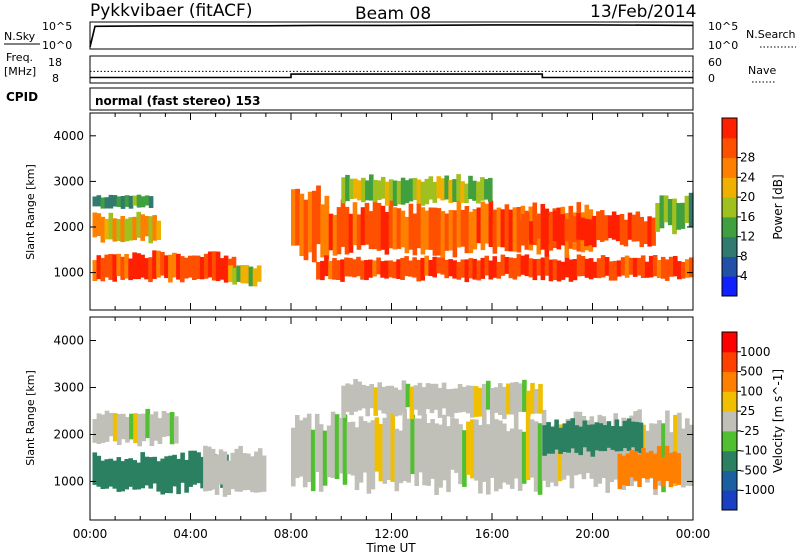  I want to click on colorbar-swatch, so click(729, 148).